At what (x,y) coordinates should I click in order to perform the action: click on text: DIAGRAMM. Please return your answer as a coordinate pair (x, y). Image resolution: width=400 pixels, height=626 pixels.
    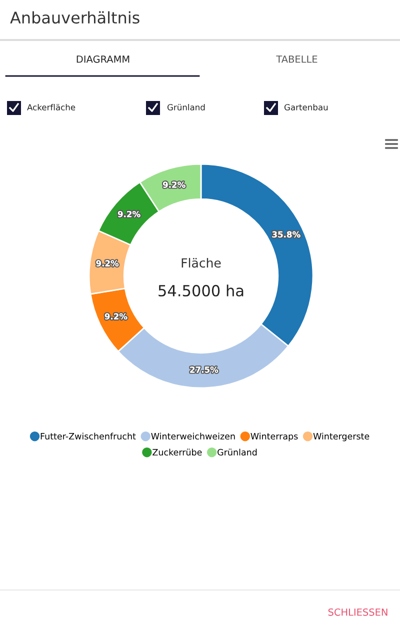
    Looking at the image, I should click on (103, 59).